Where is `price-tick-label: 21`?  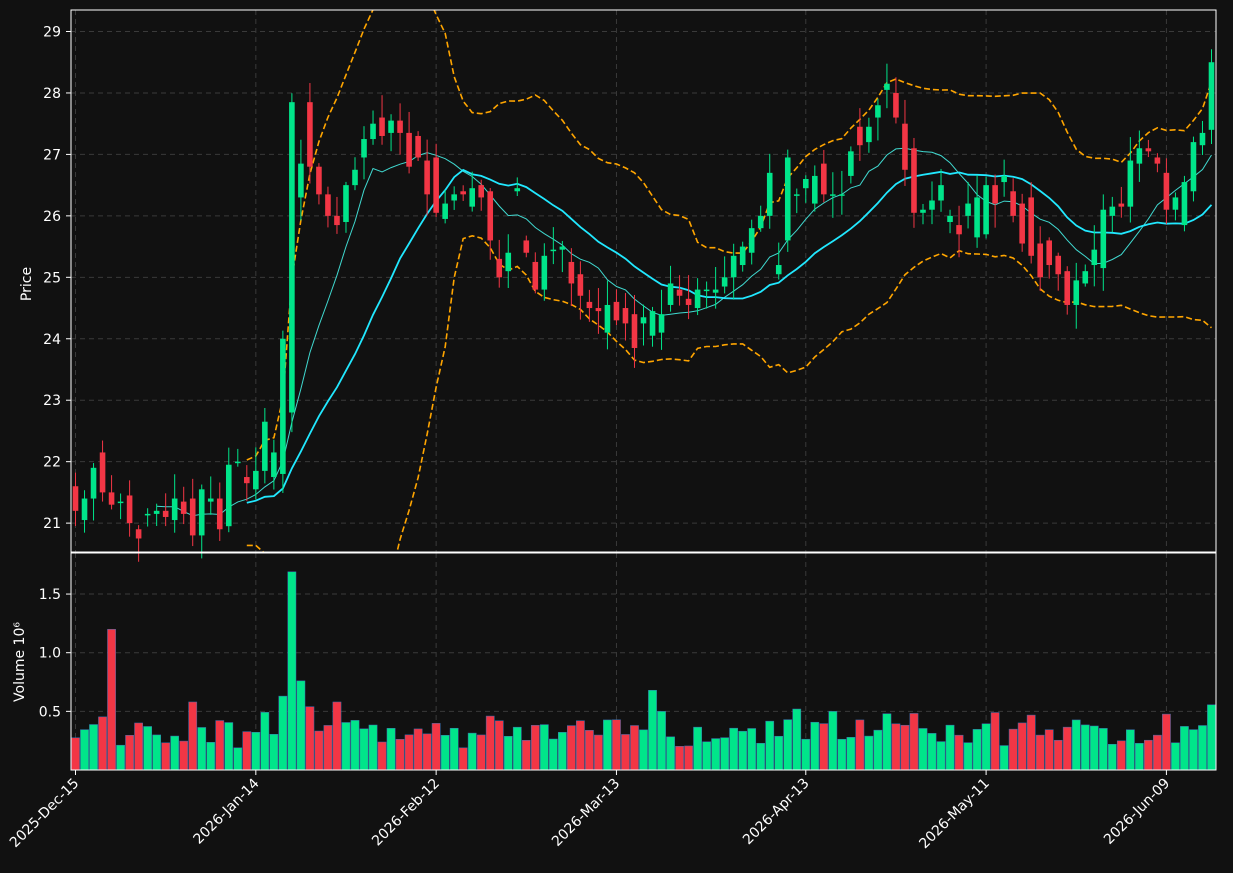
price-tick-label: 21 is located at coordinates (52, 524).